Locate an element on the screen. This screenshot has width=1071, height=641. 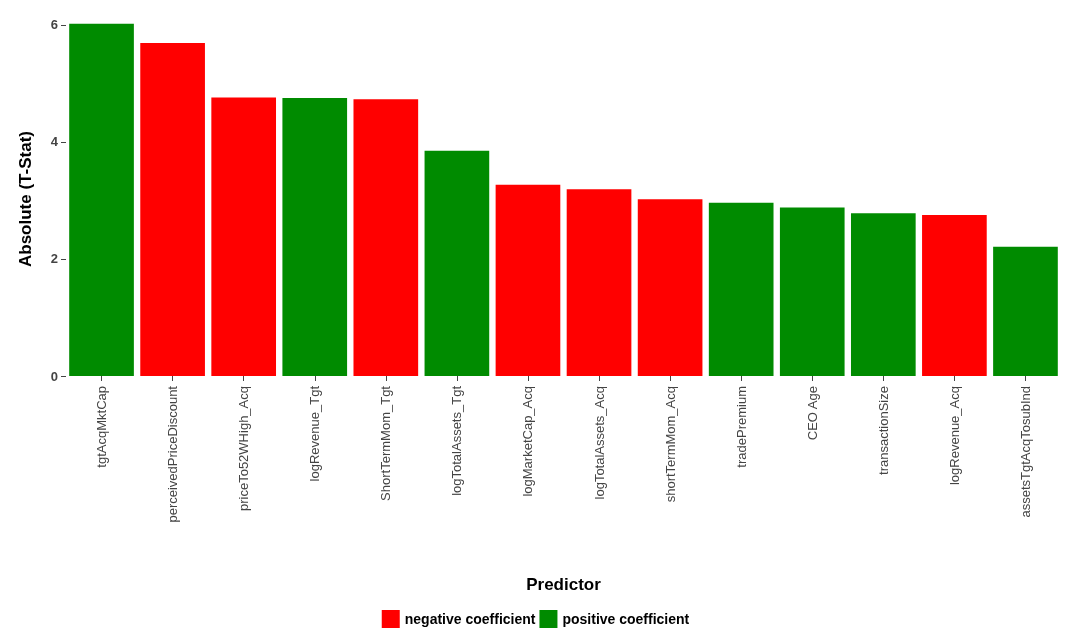
legend-label: positive coefficient is located at coordinates (626, 619).